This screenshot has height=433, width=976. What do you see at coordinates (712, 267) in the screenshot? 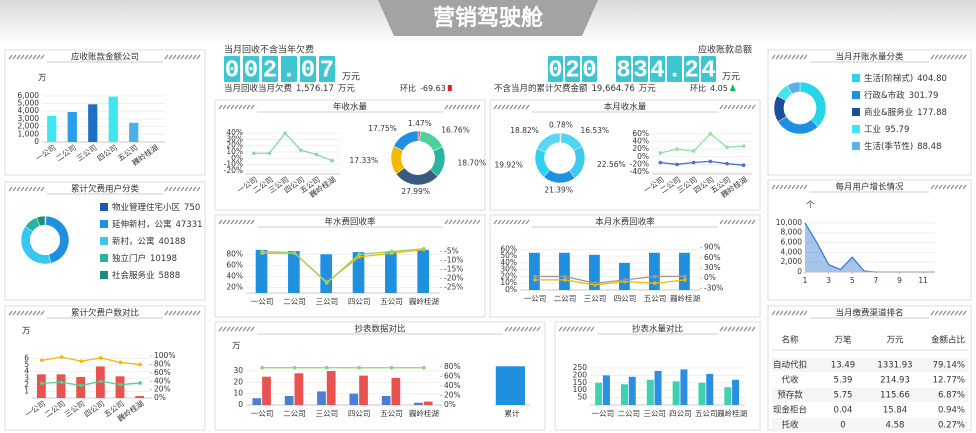
I see `y2-tick-label: 30%` at bounding box center [712, 267].